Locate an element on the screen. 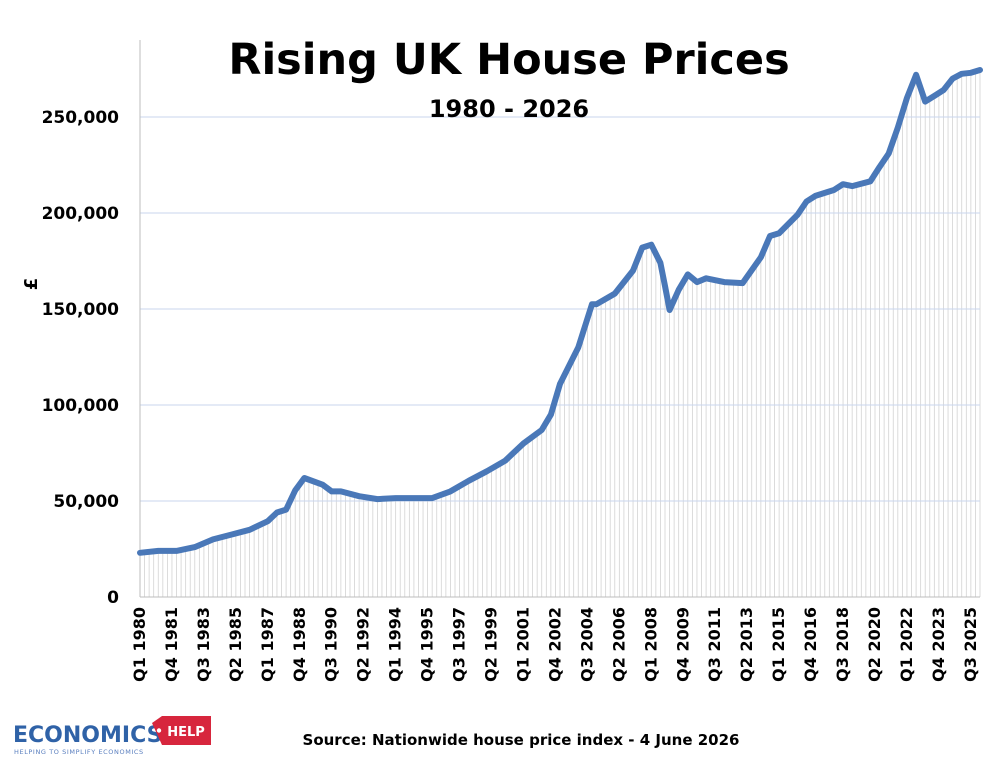 This screenshot has width=1000, height=762. x-tick-label: Q3 1990 is located at coordinates (331, 644).